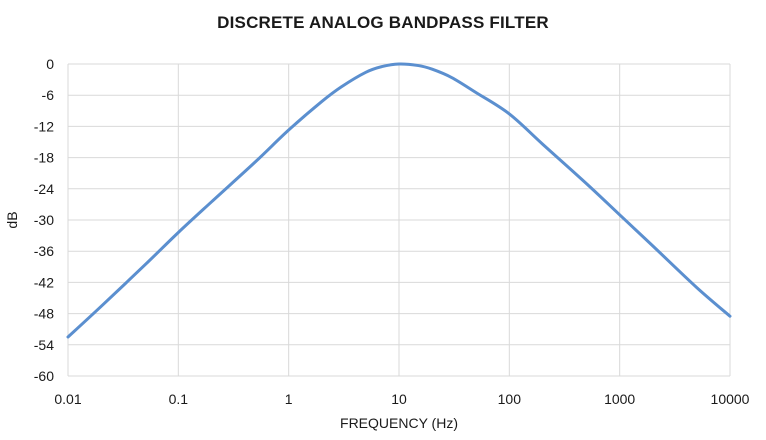 This screenshot has width=766, height=440. What do you see at coordinates (12, 219) in the screenshot?
I see `y-axis-label: dB` at bounding box center [12, 219].